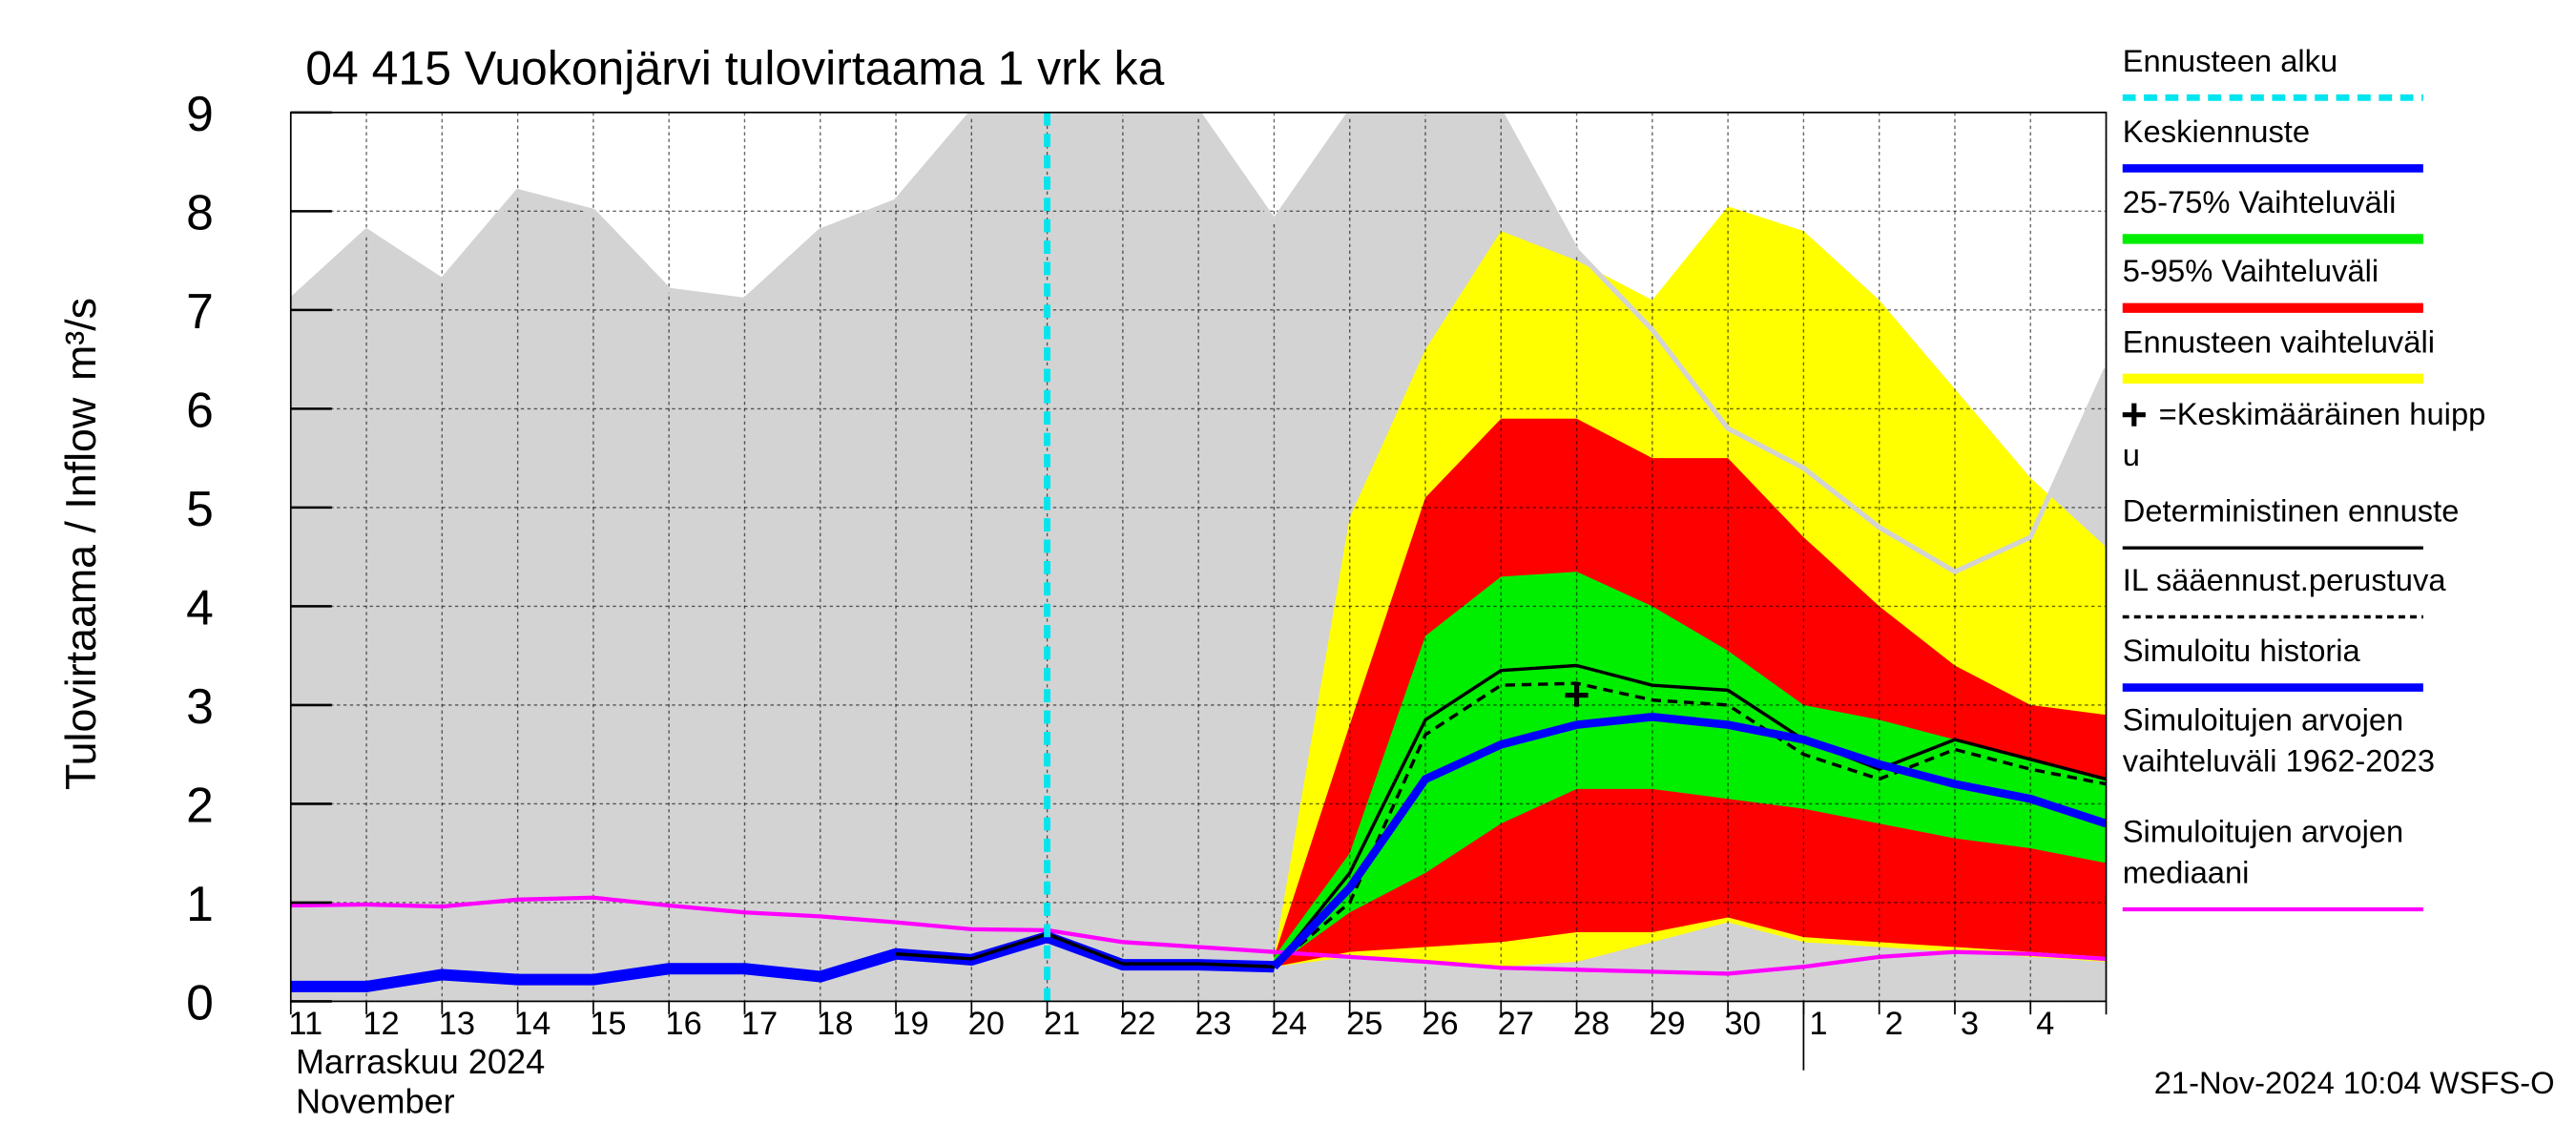 The width and height of the screenshot is (2576, 1145). Describe the element at coordinates (2134, 415) in the screenshot. I see `legend-swatch` at that location.